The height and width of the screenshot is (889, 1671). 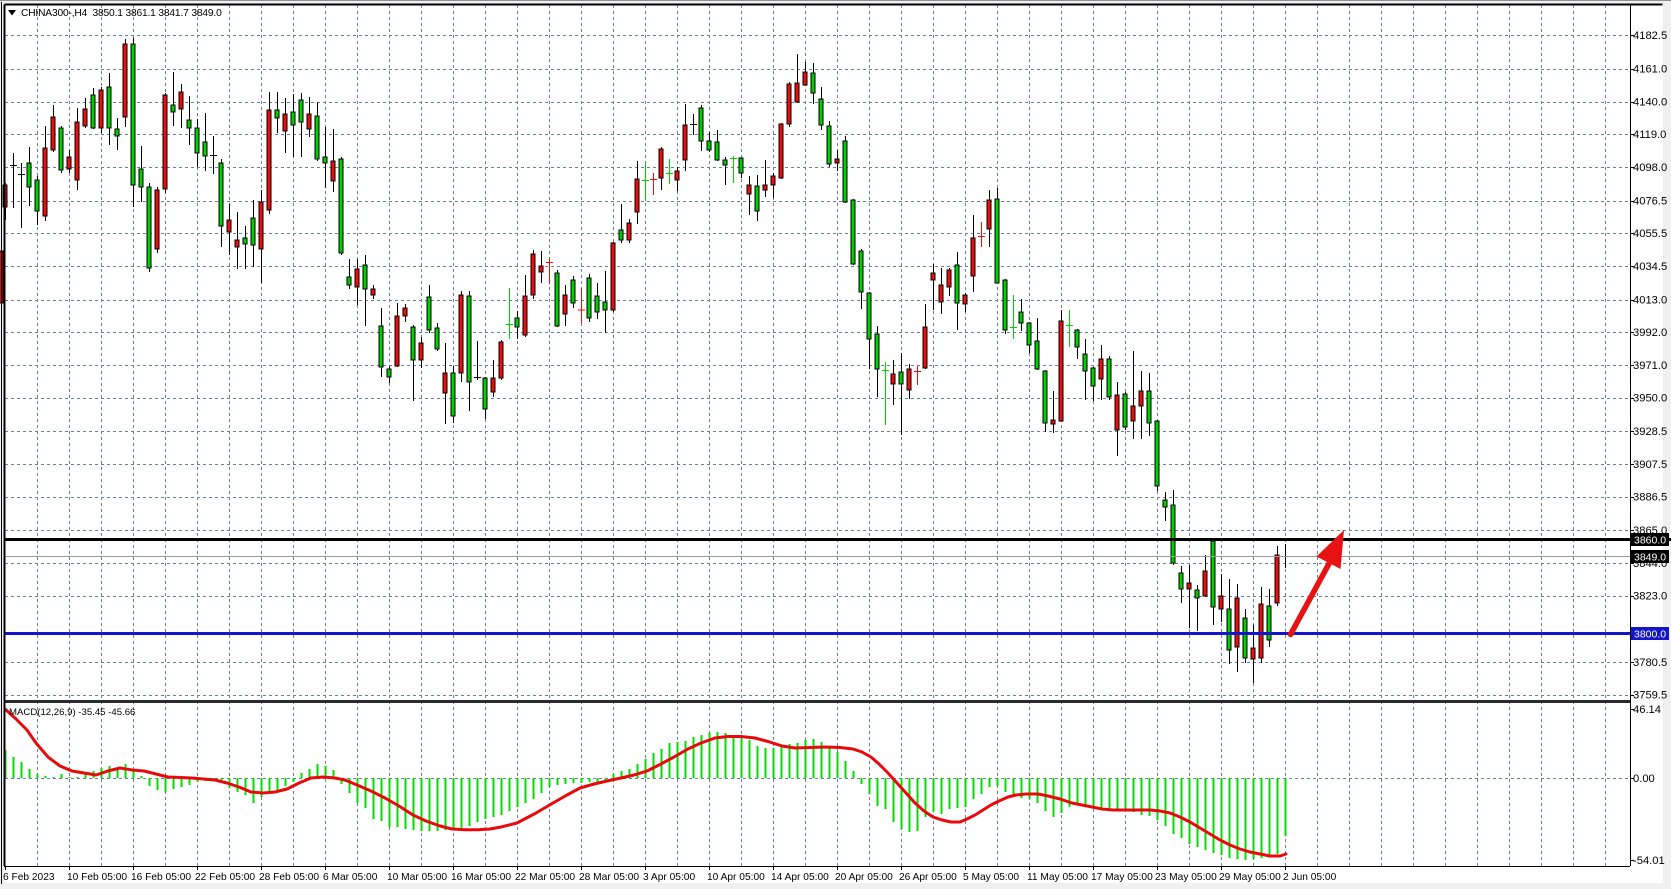 I want to click on svg-text: 17 May 05:00, so click(x=1122, y=877).